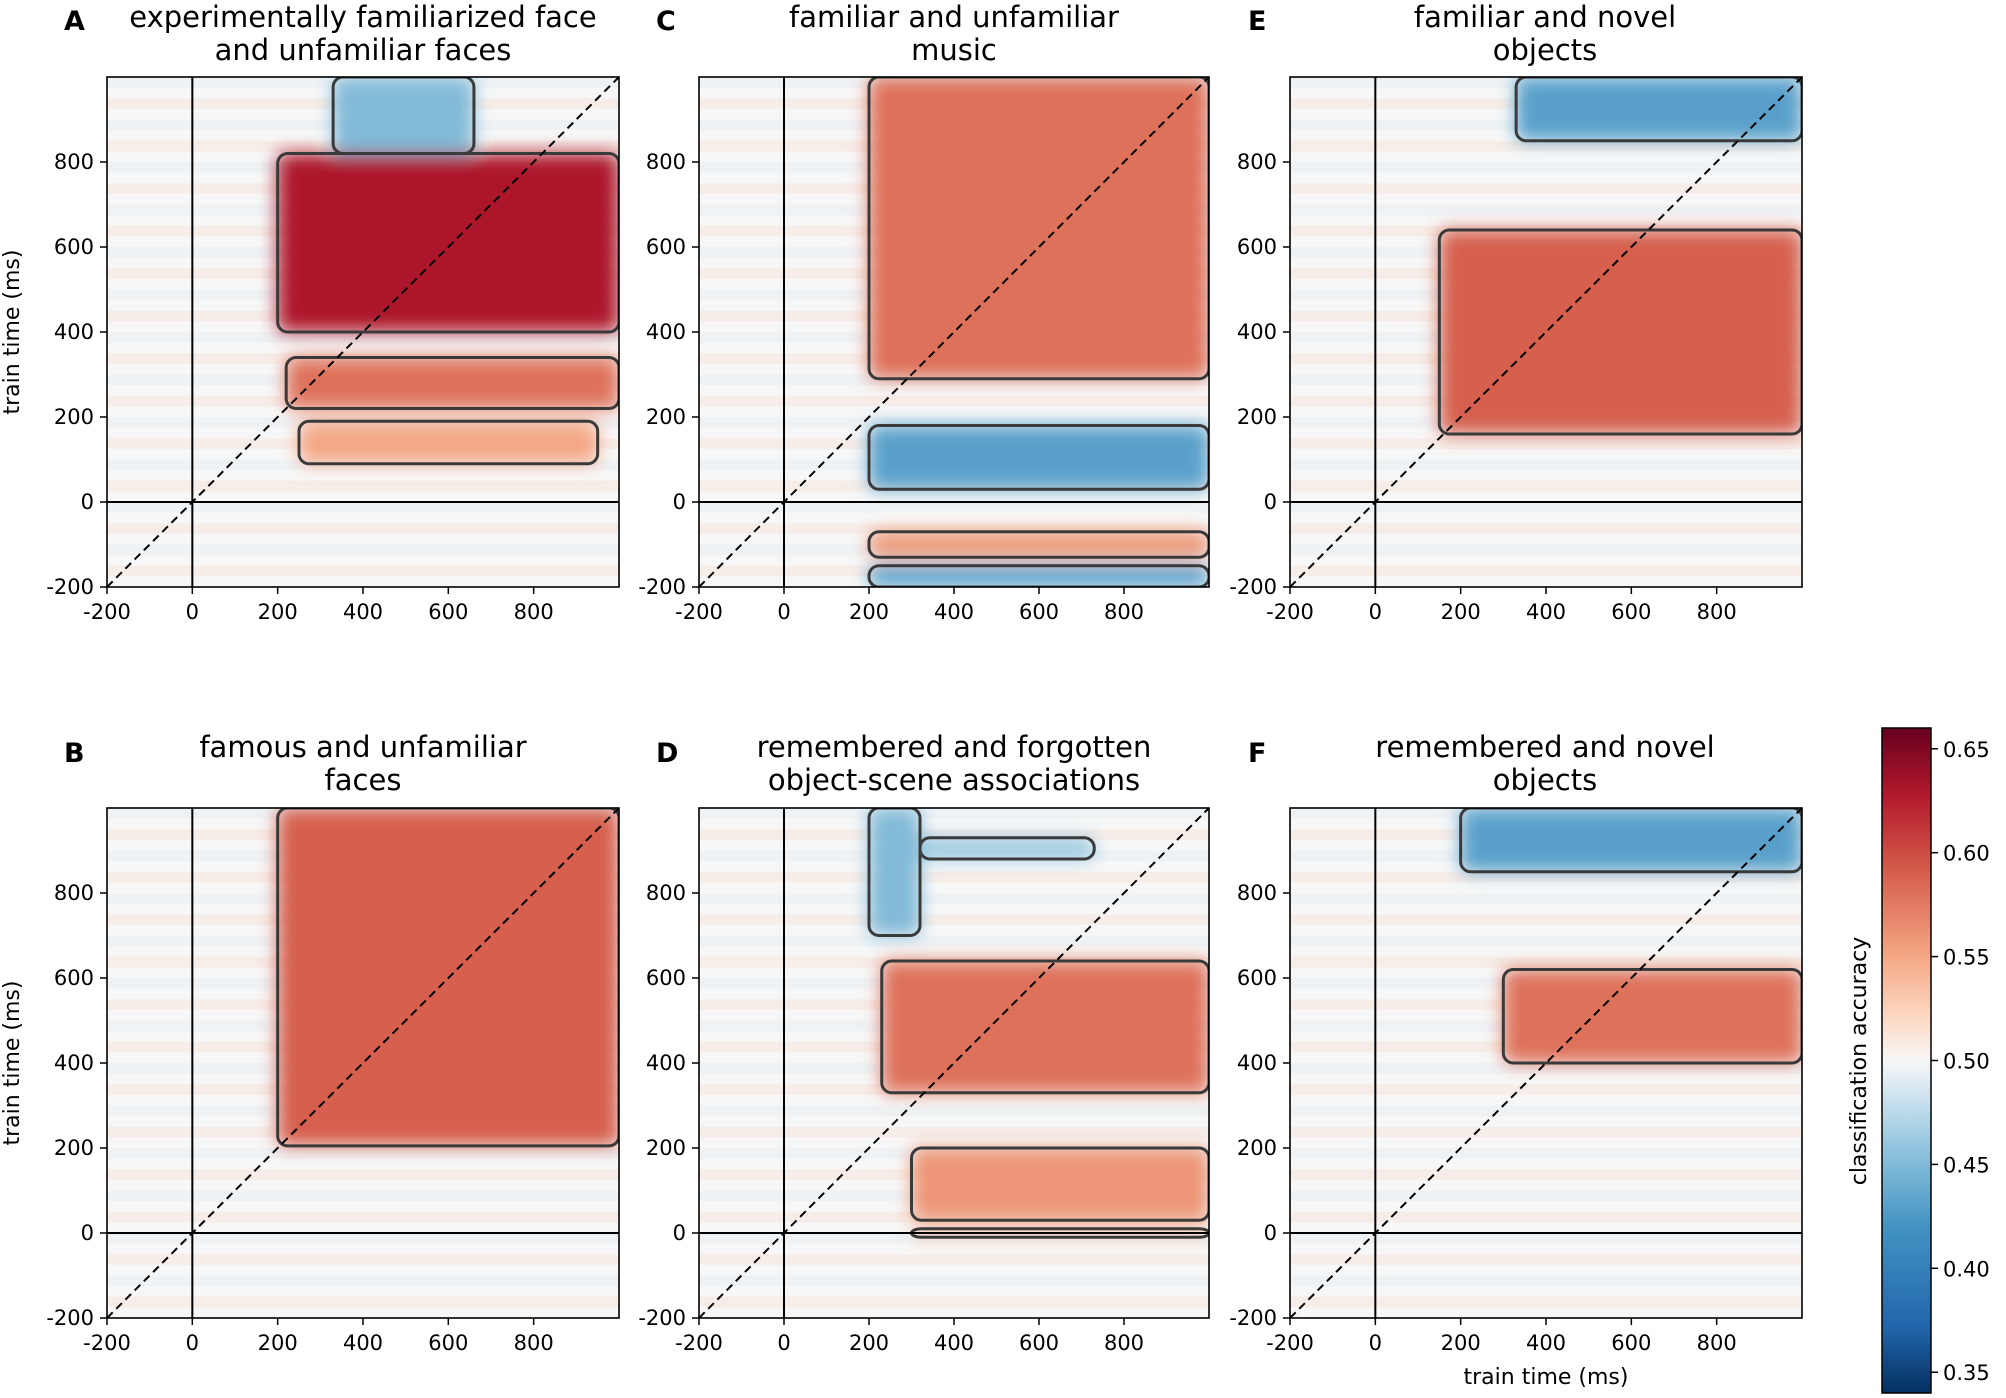 The width and height of the screenshot is (2006, 1398). What do you see at coordinates (1966, 1165) in the screenshot?
I see `colorbar-tick-label: 0.45` at bounding box center [1966, 1165].